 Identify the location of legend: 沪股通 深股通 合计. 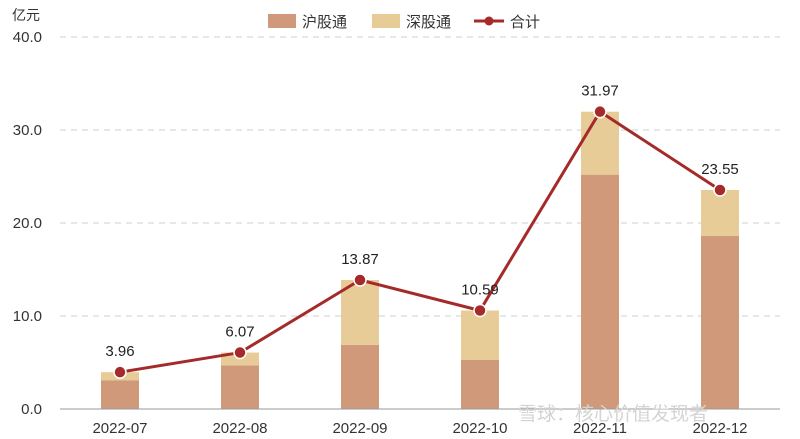
(404, 22).